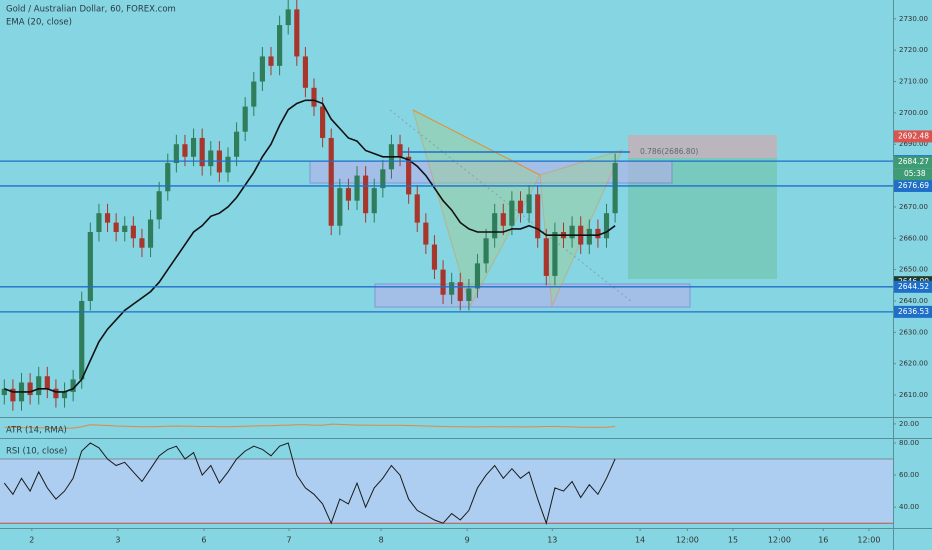 Image resolution: width=932 pixels, height=550 pixels. Describe the element at coordinates (913, 364) in the screenshot. I see `y-tick-label: 2620.00` at that location.